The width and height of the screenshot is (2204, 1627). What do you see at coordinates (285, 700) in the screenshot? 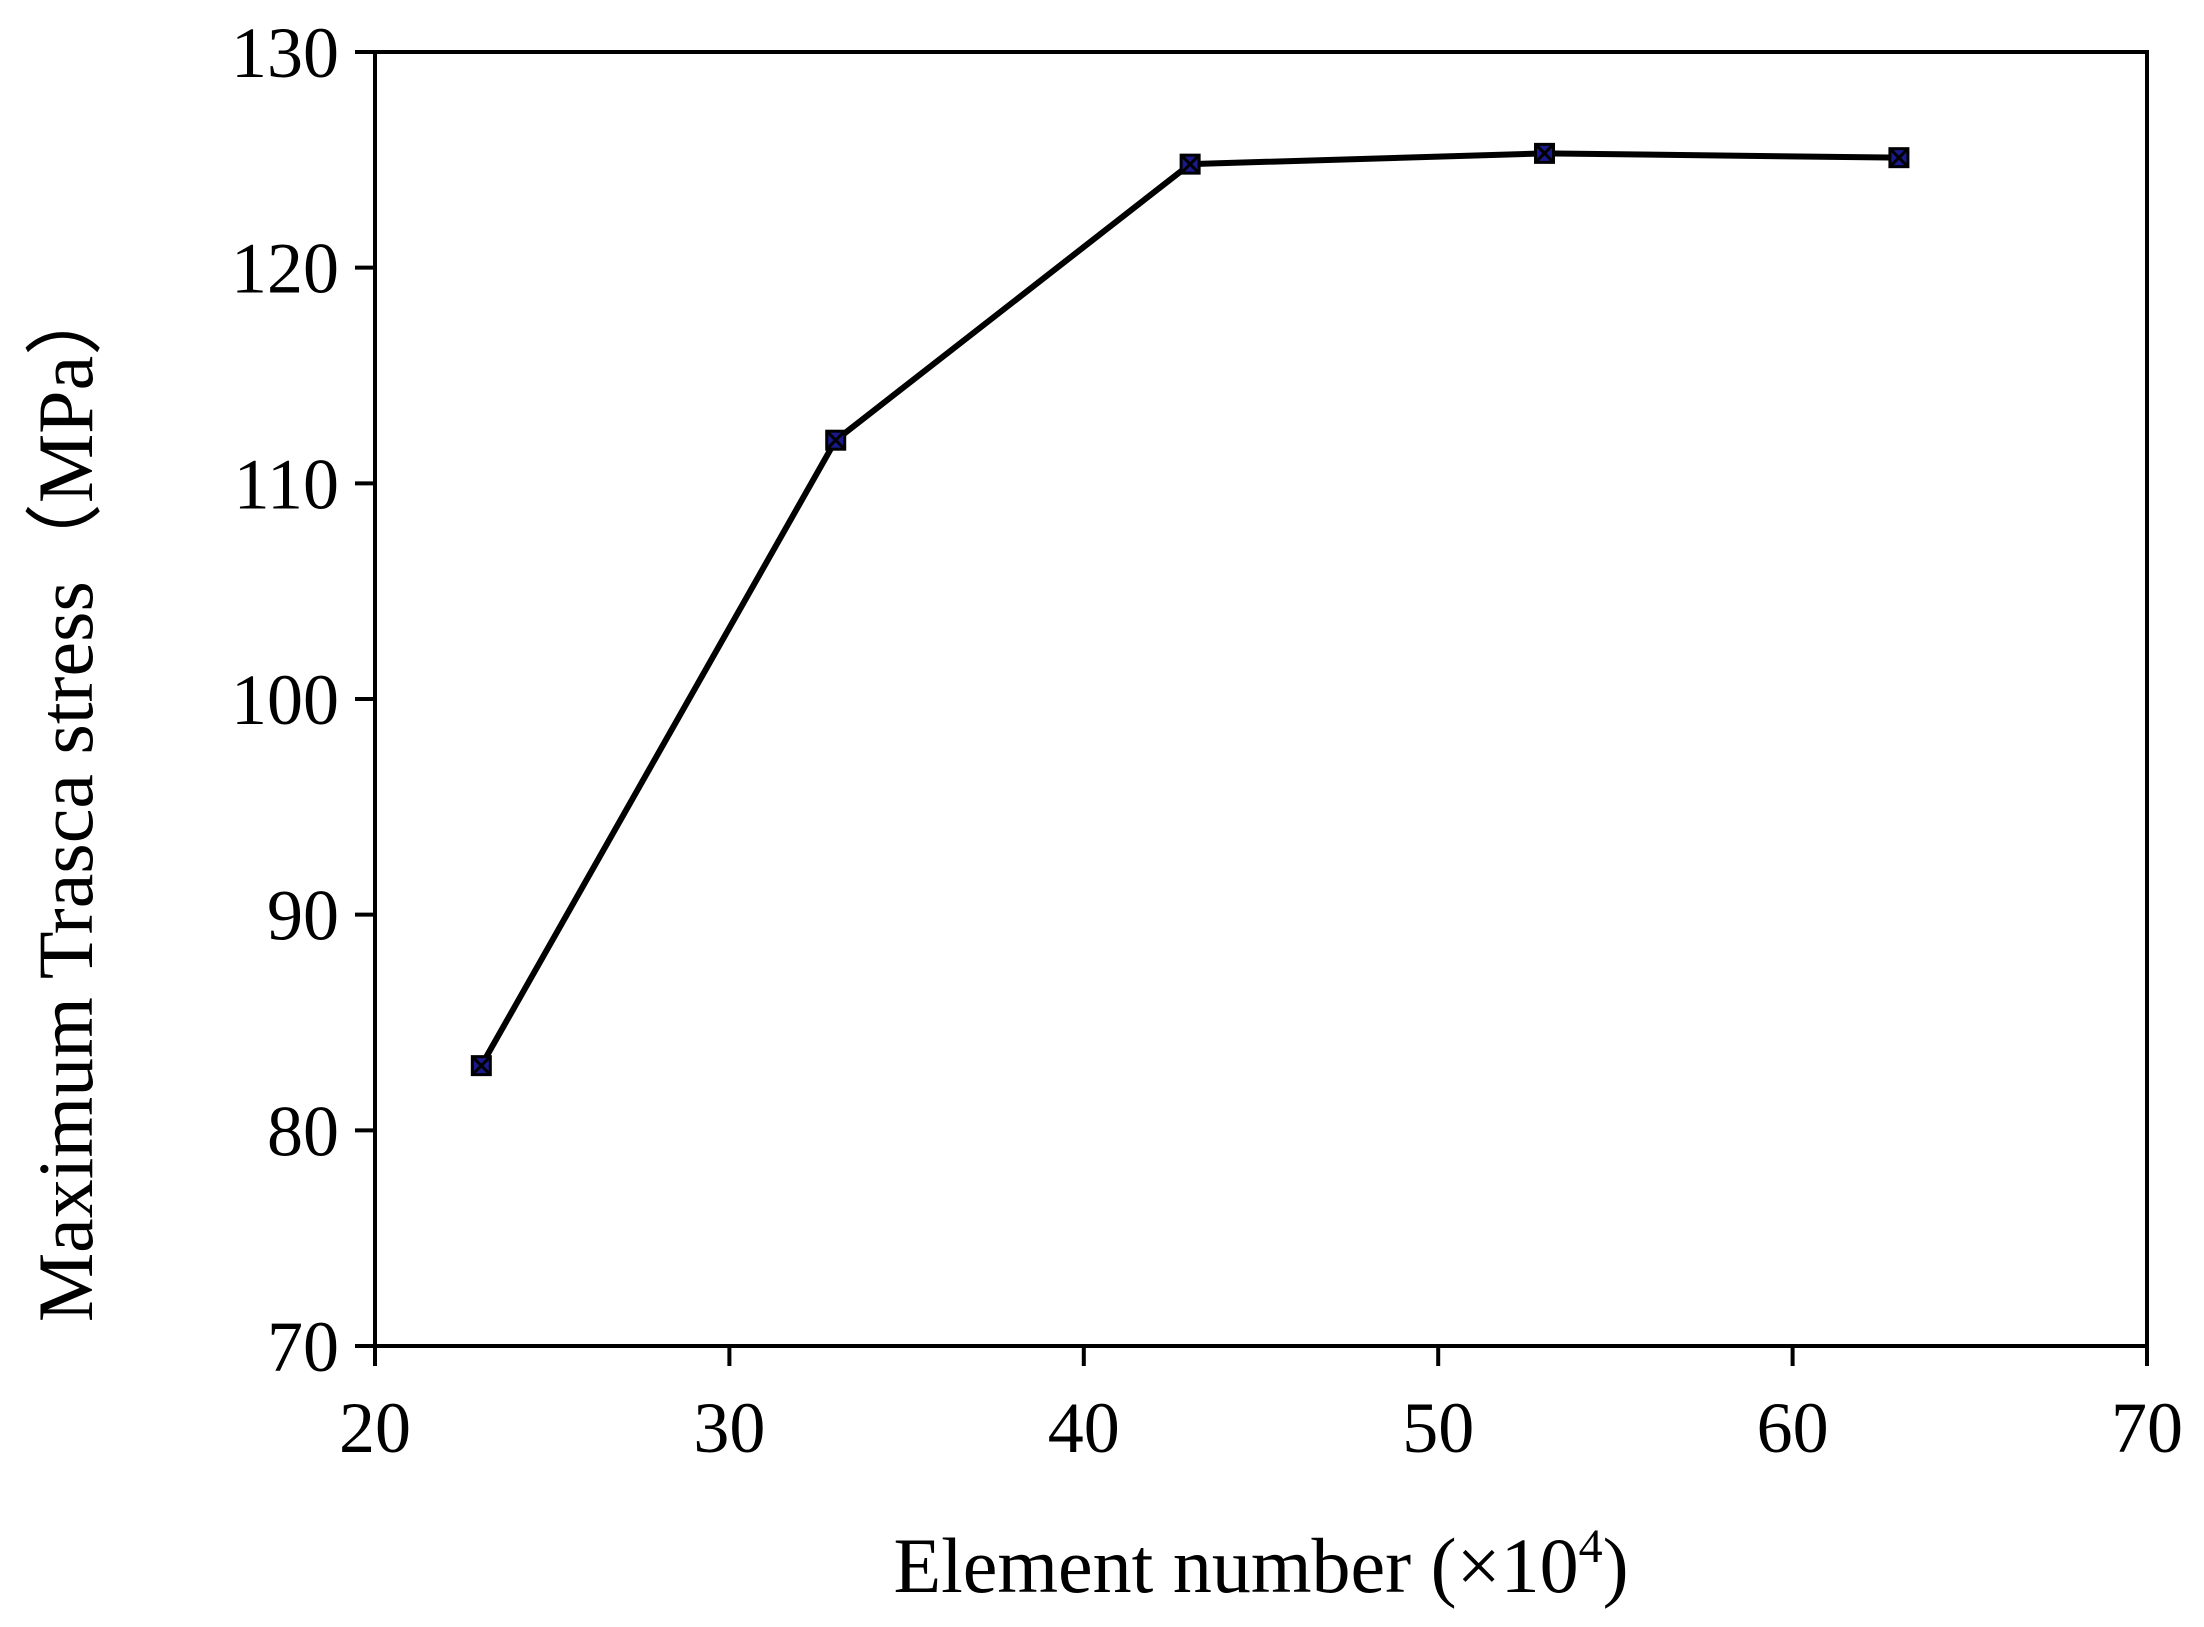
I see `y-tick-label: 100` at bounding box center [285, 700].